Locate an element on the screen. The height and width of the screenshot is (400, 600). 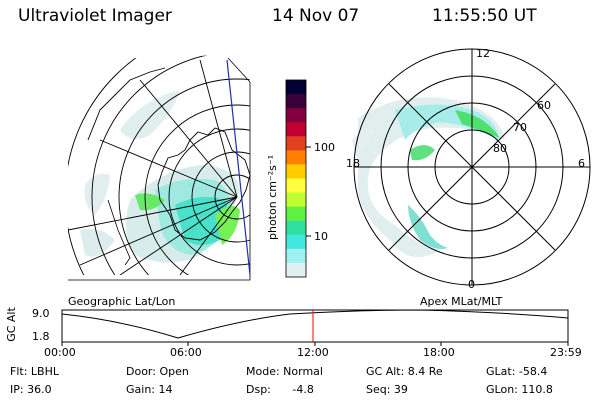
timeline-ylabel: GC Alt is located at coordinates (11, 324).